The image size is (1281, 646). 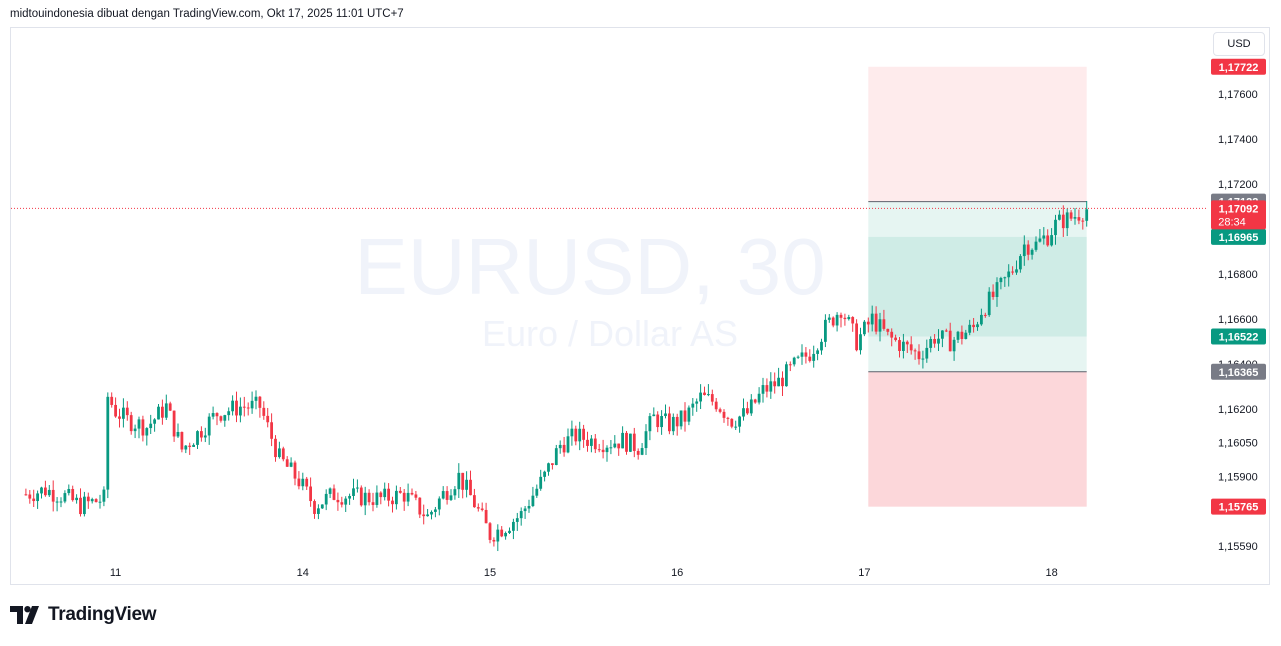 I want to click on currency-button: USD, so click(x=1239, y=44).